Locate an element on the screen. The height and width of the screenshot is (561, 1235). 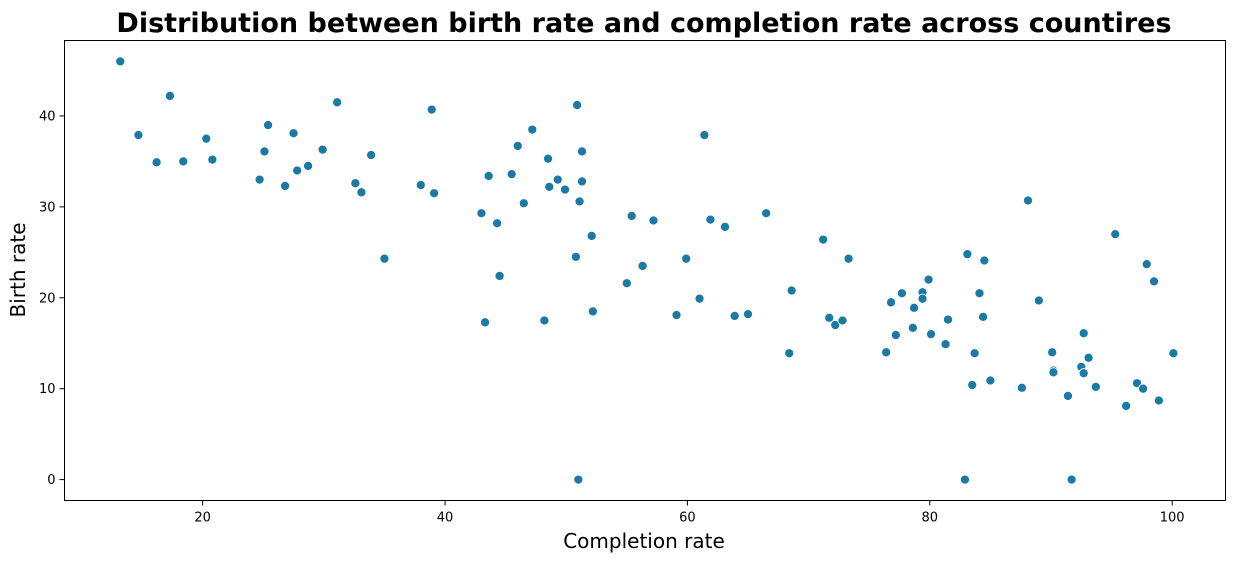
x-tick-label: 20 is located at coordinates (202, 518).